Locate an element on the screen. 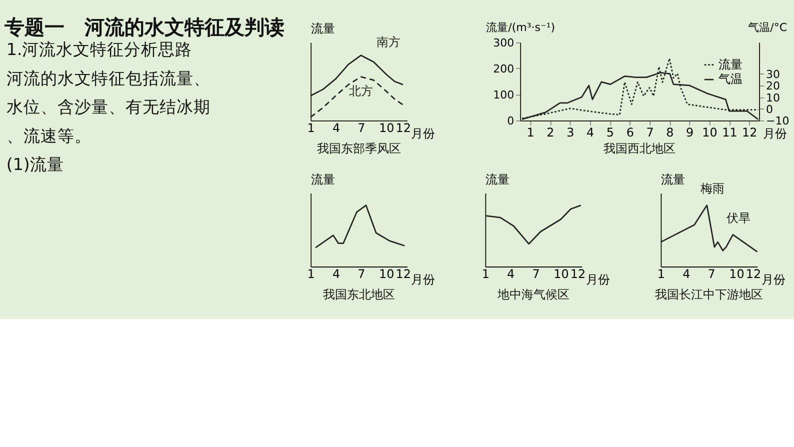  x-tick-label: 6 is located at coordinates (630, 133).